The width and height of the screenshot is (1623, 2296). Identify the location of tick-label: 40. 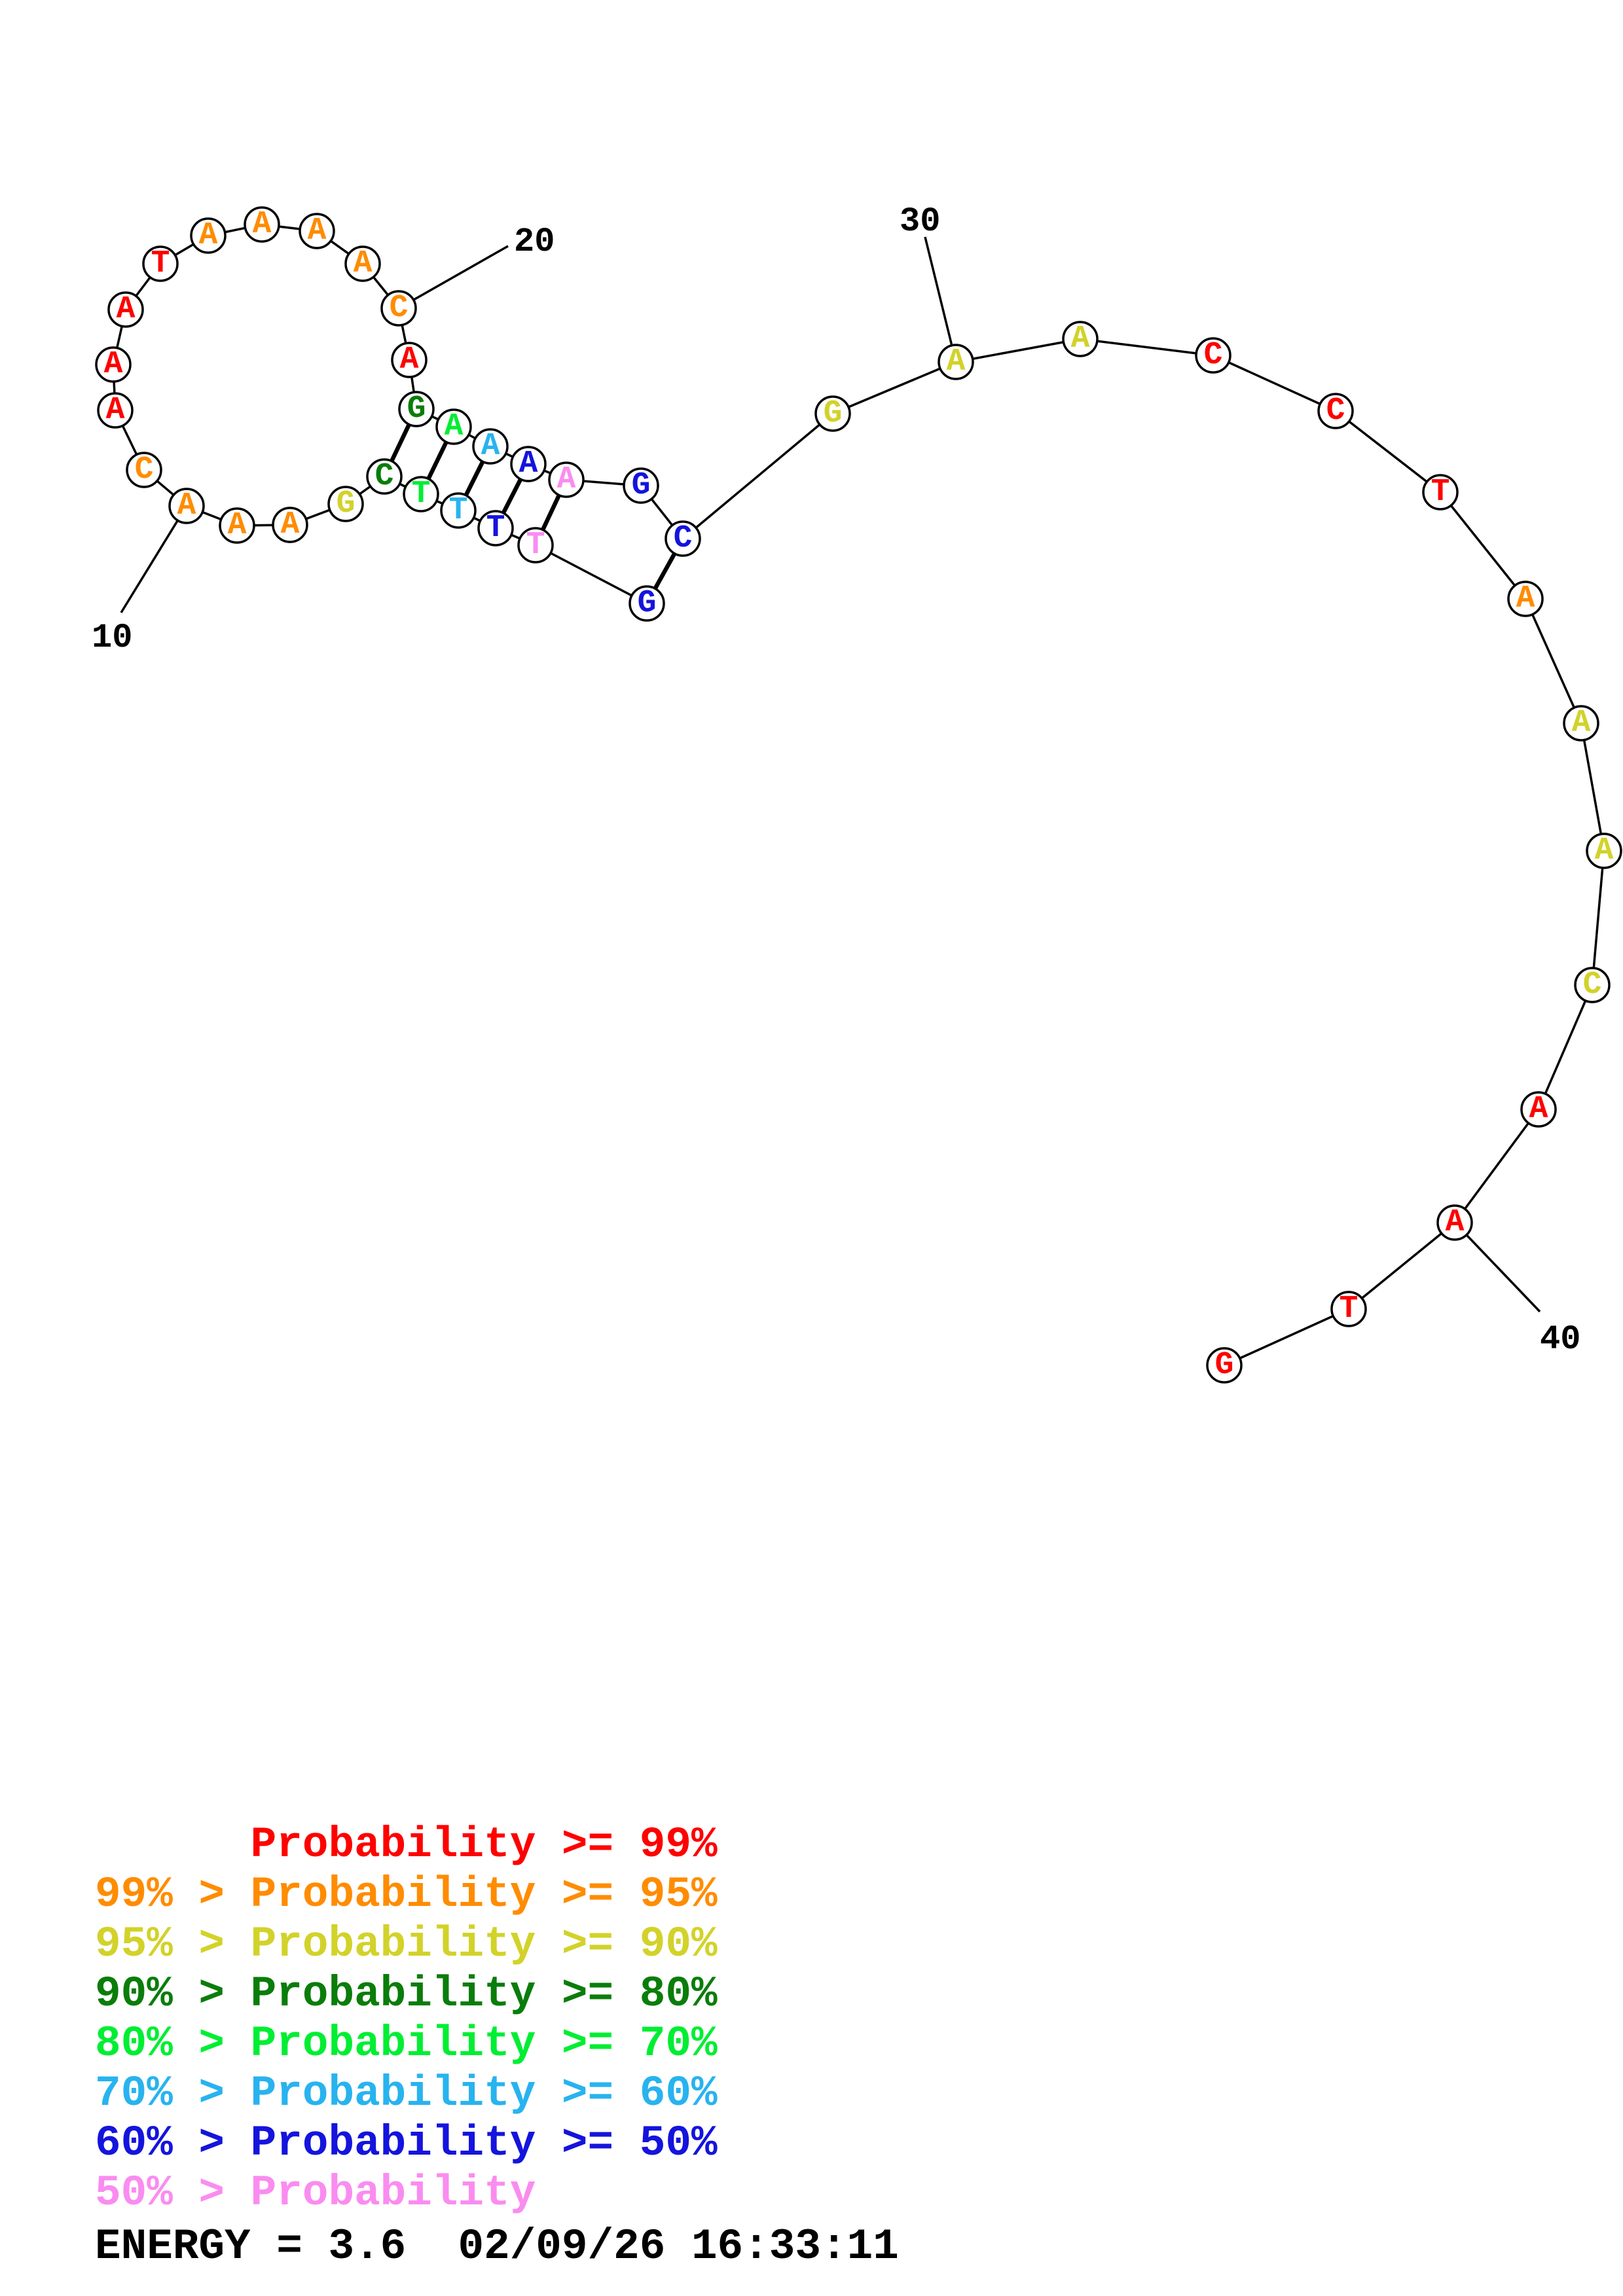
(1560, 1339).